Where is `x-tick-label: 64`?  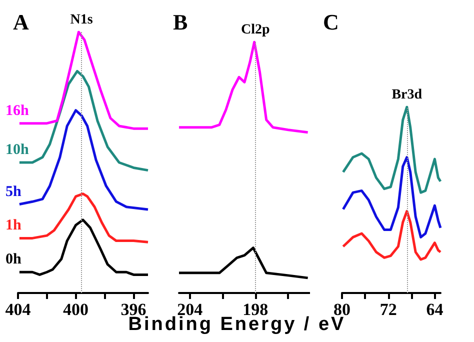
x-tick-label: 64 is located at coordinates (435, 309).